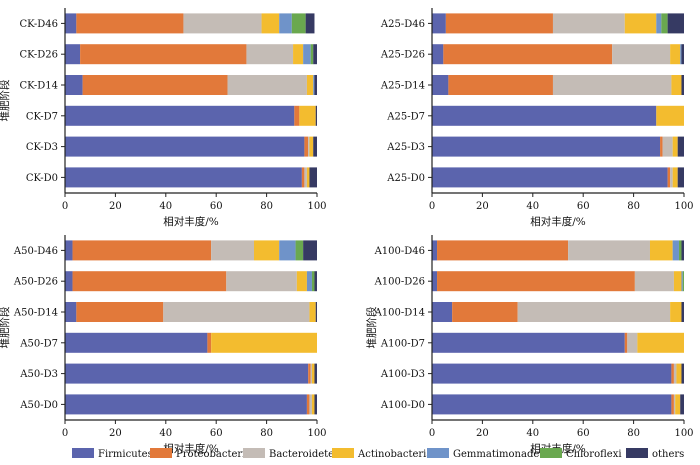  What do you see at coordinates (503, 454) in the screenshot?
I see `legend-label: Gemmatimonadetes` at bounding box center [503, 454].